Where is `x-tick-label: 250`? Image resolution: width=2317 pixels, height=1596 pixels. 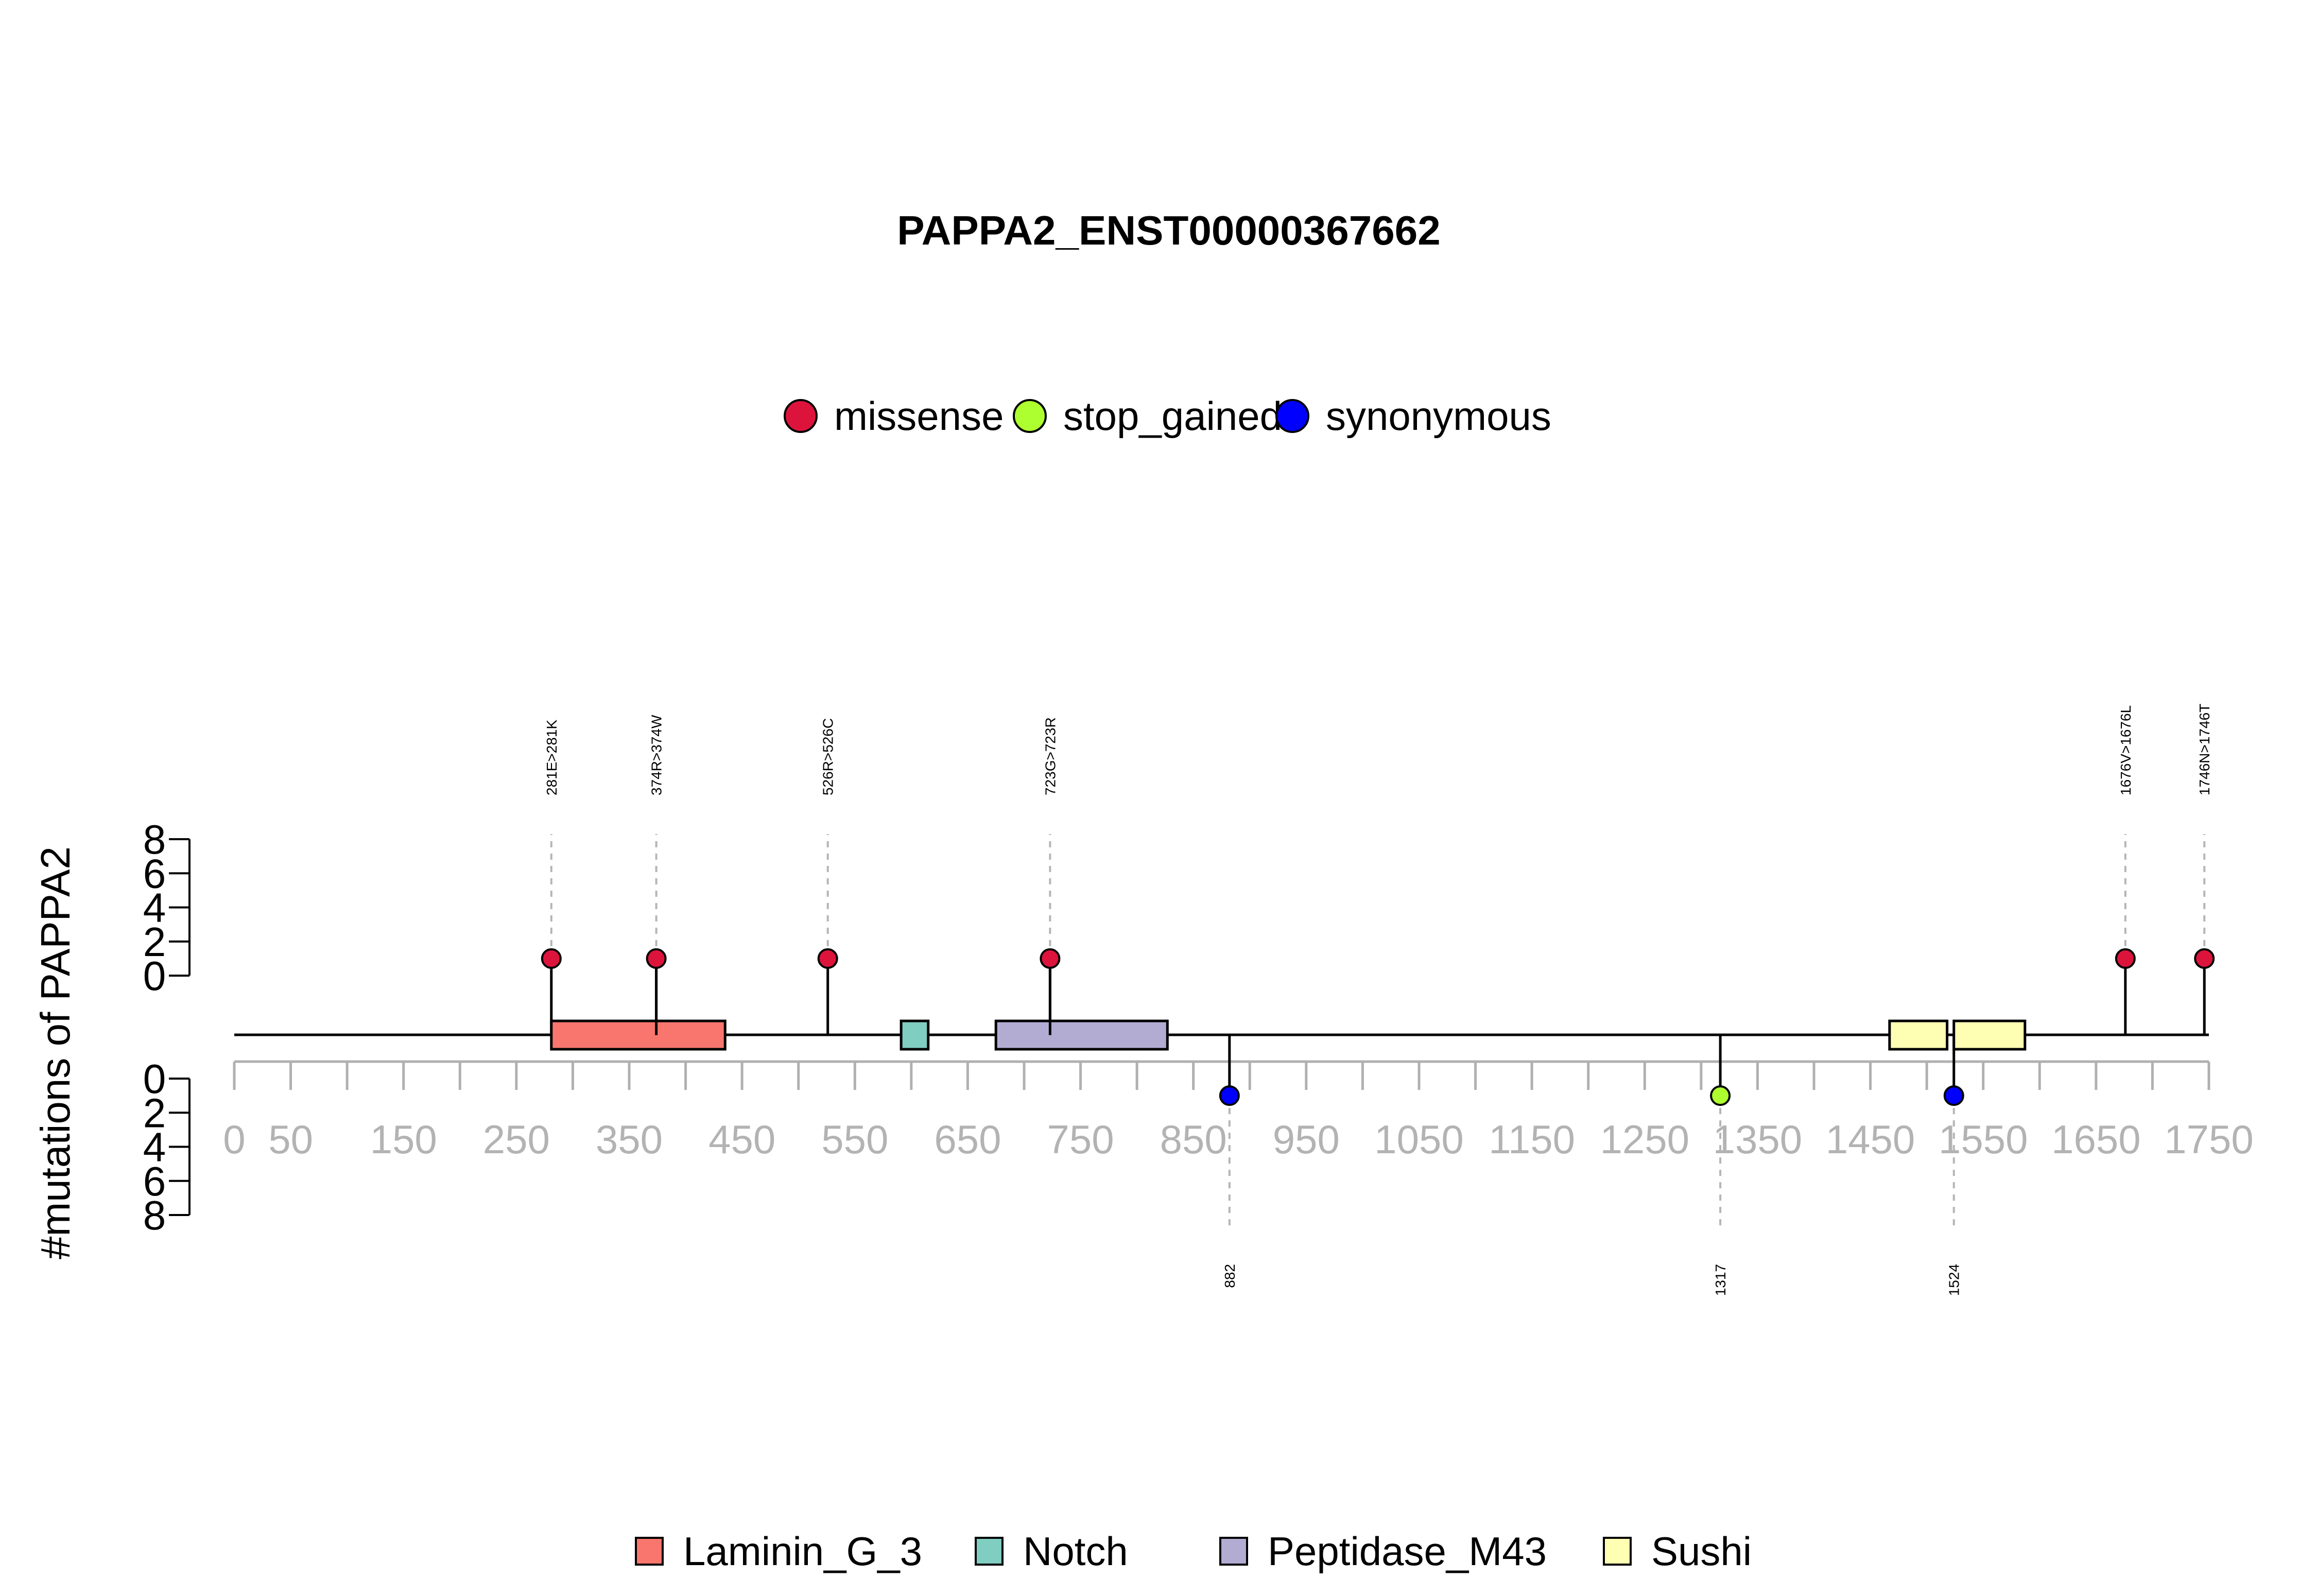 x-tick-label: 250 is located at coordinates (516, 1139).